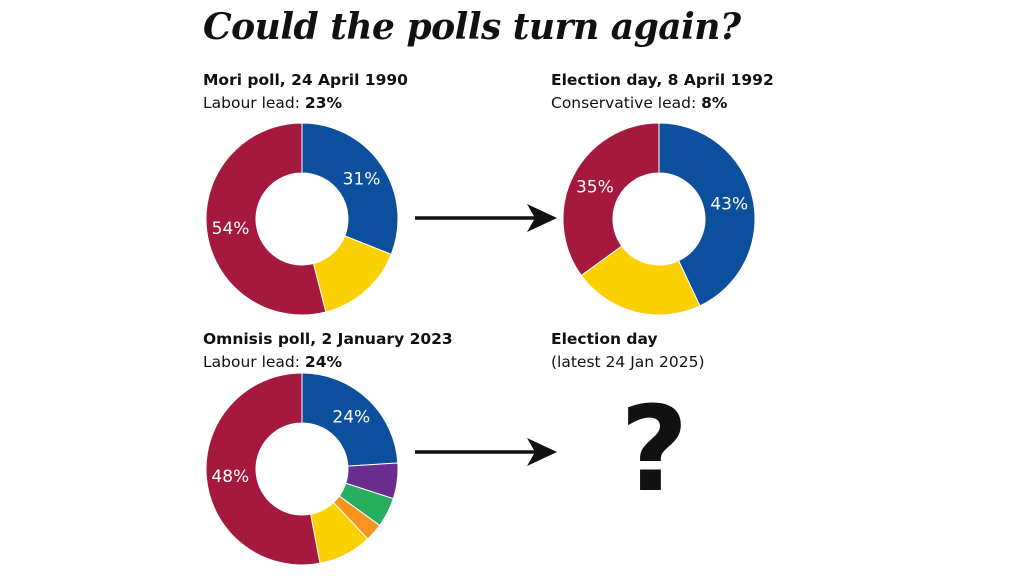 The image size is (1024, 576). I want to click on slice-label: 35%, so click(595, 187).